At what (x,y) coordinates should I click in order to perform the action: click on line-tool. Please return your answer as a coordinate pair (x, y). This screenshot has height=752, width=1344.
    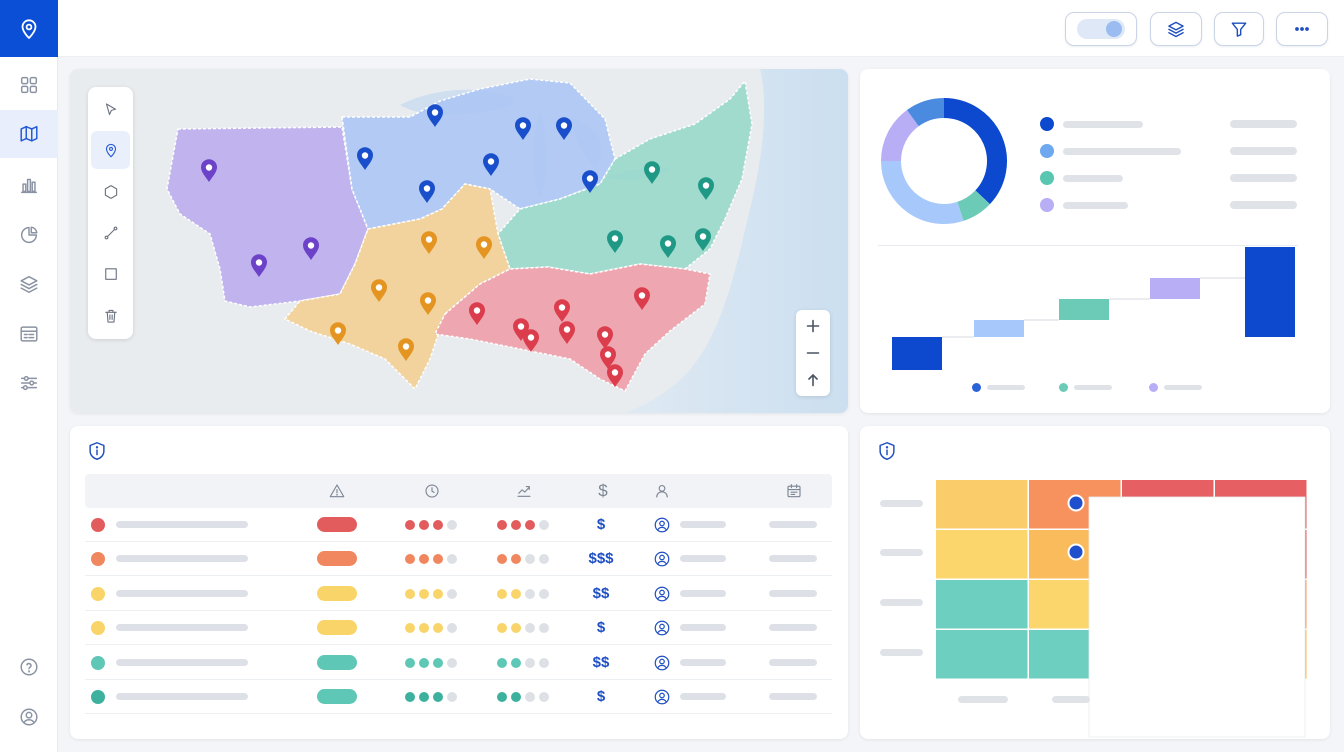
    Looking at the image, I should click on (110, 233).